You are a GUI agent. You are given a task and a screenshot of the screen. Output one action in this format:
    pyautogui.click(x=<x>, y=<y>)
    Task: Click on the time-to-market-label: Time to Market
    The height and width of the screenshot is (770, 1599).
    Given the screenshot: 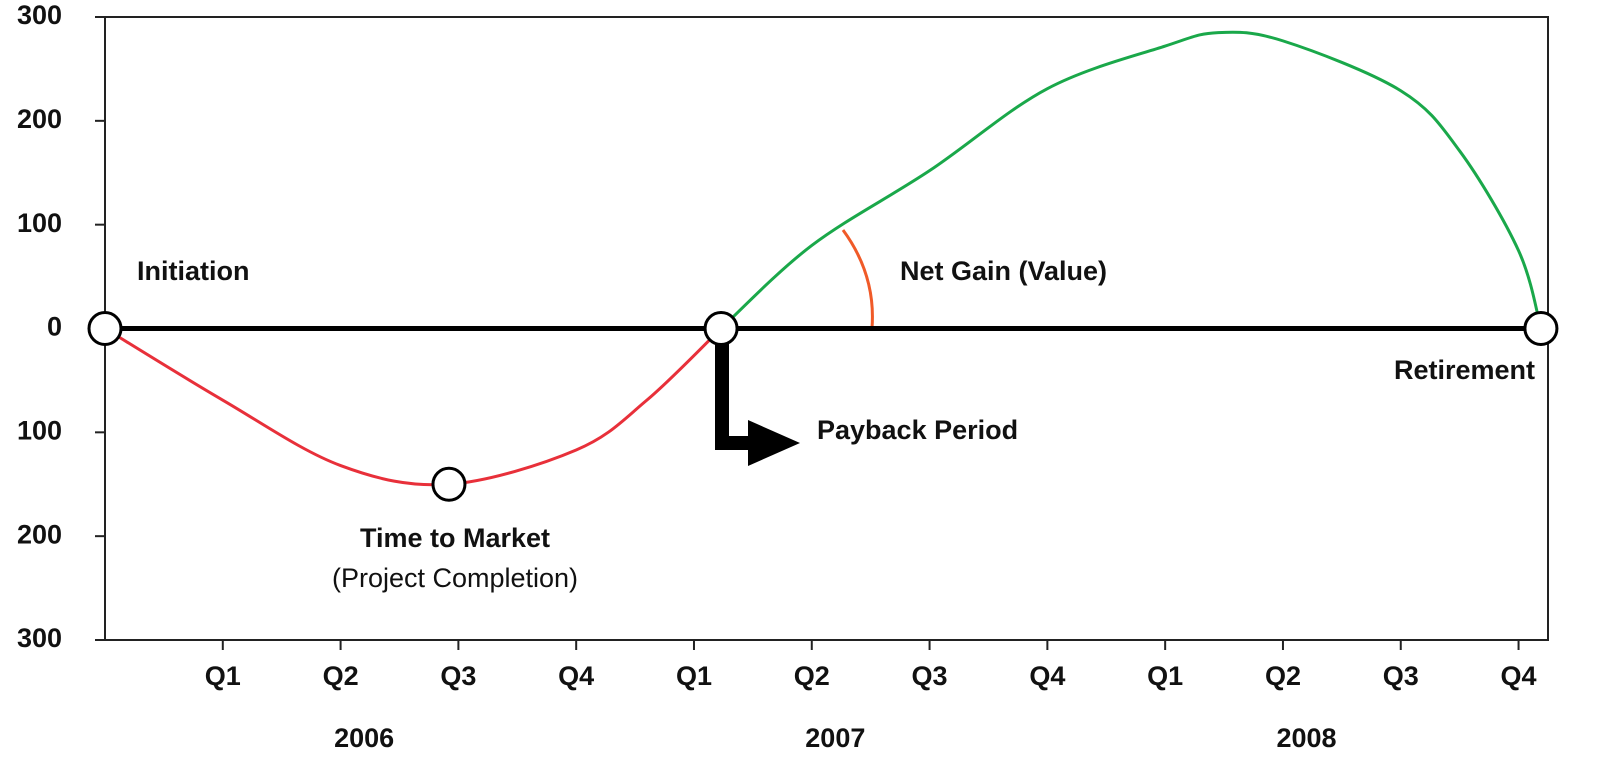 What is the action you would take?
    pyautogui.click(x=455, y=538)
    